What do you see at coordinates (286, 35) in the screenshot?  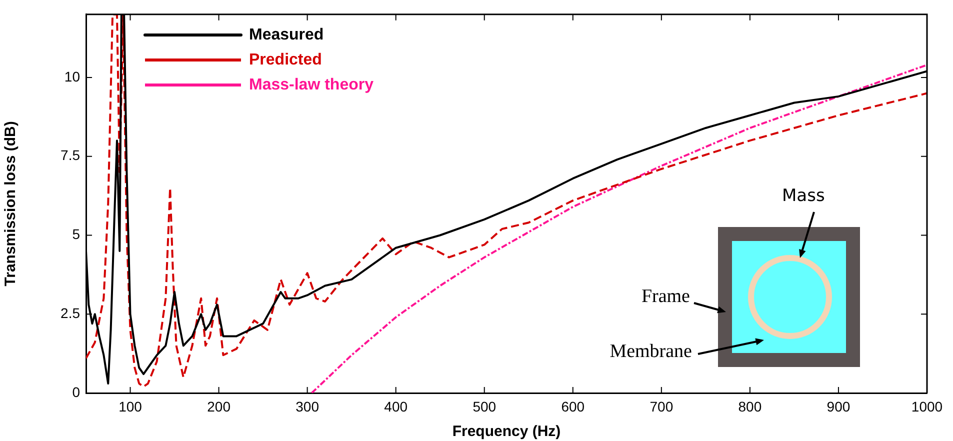 I see `legend-label: Measured` at bounding box center [286, 35].